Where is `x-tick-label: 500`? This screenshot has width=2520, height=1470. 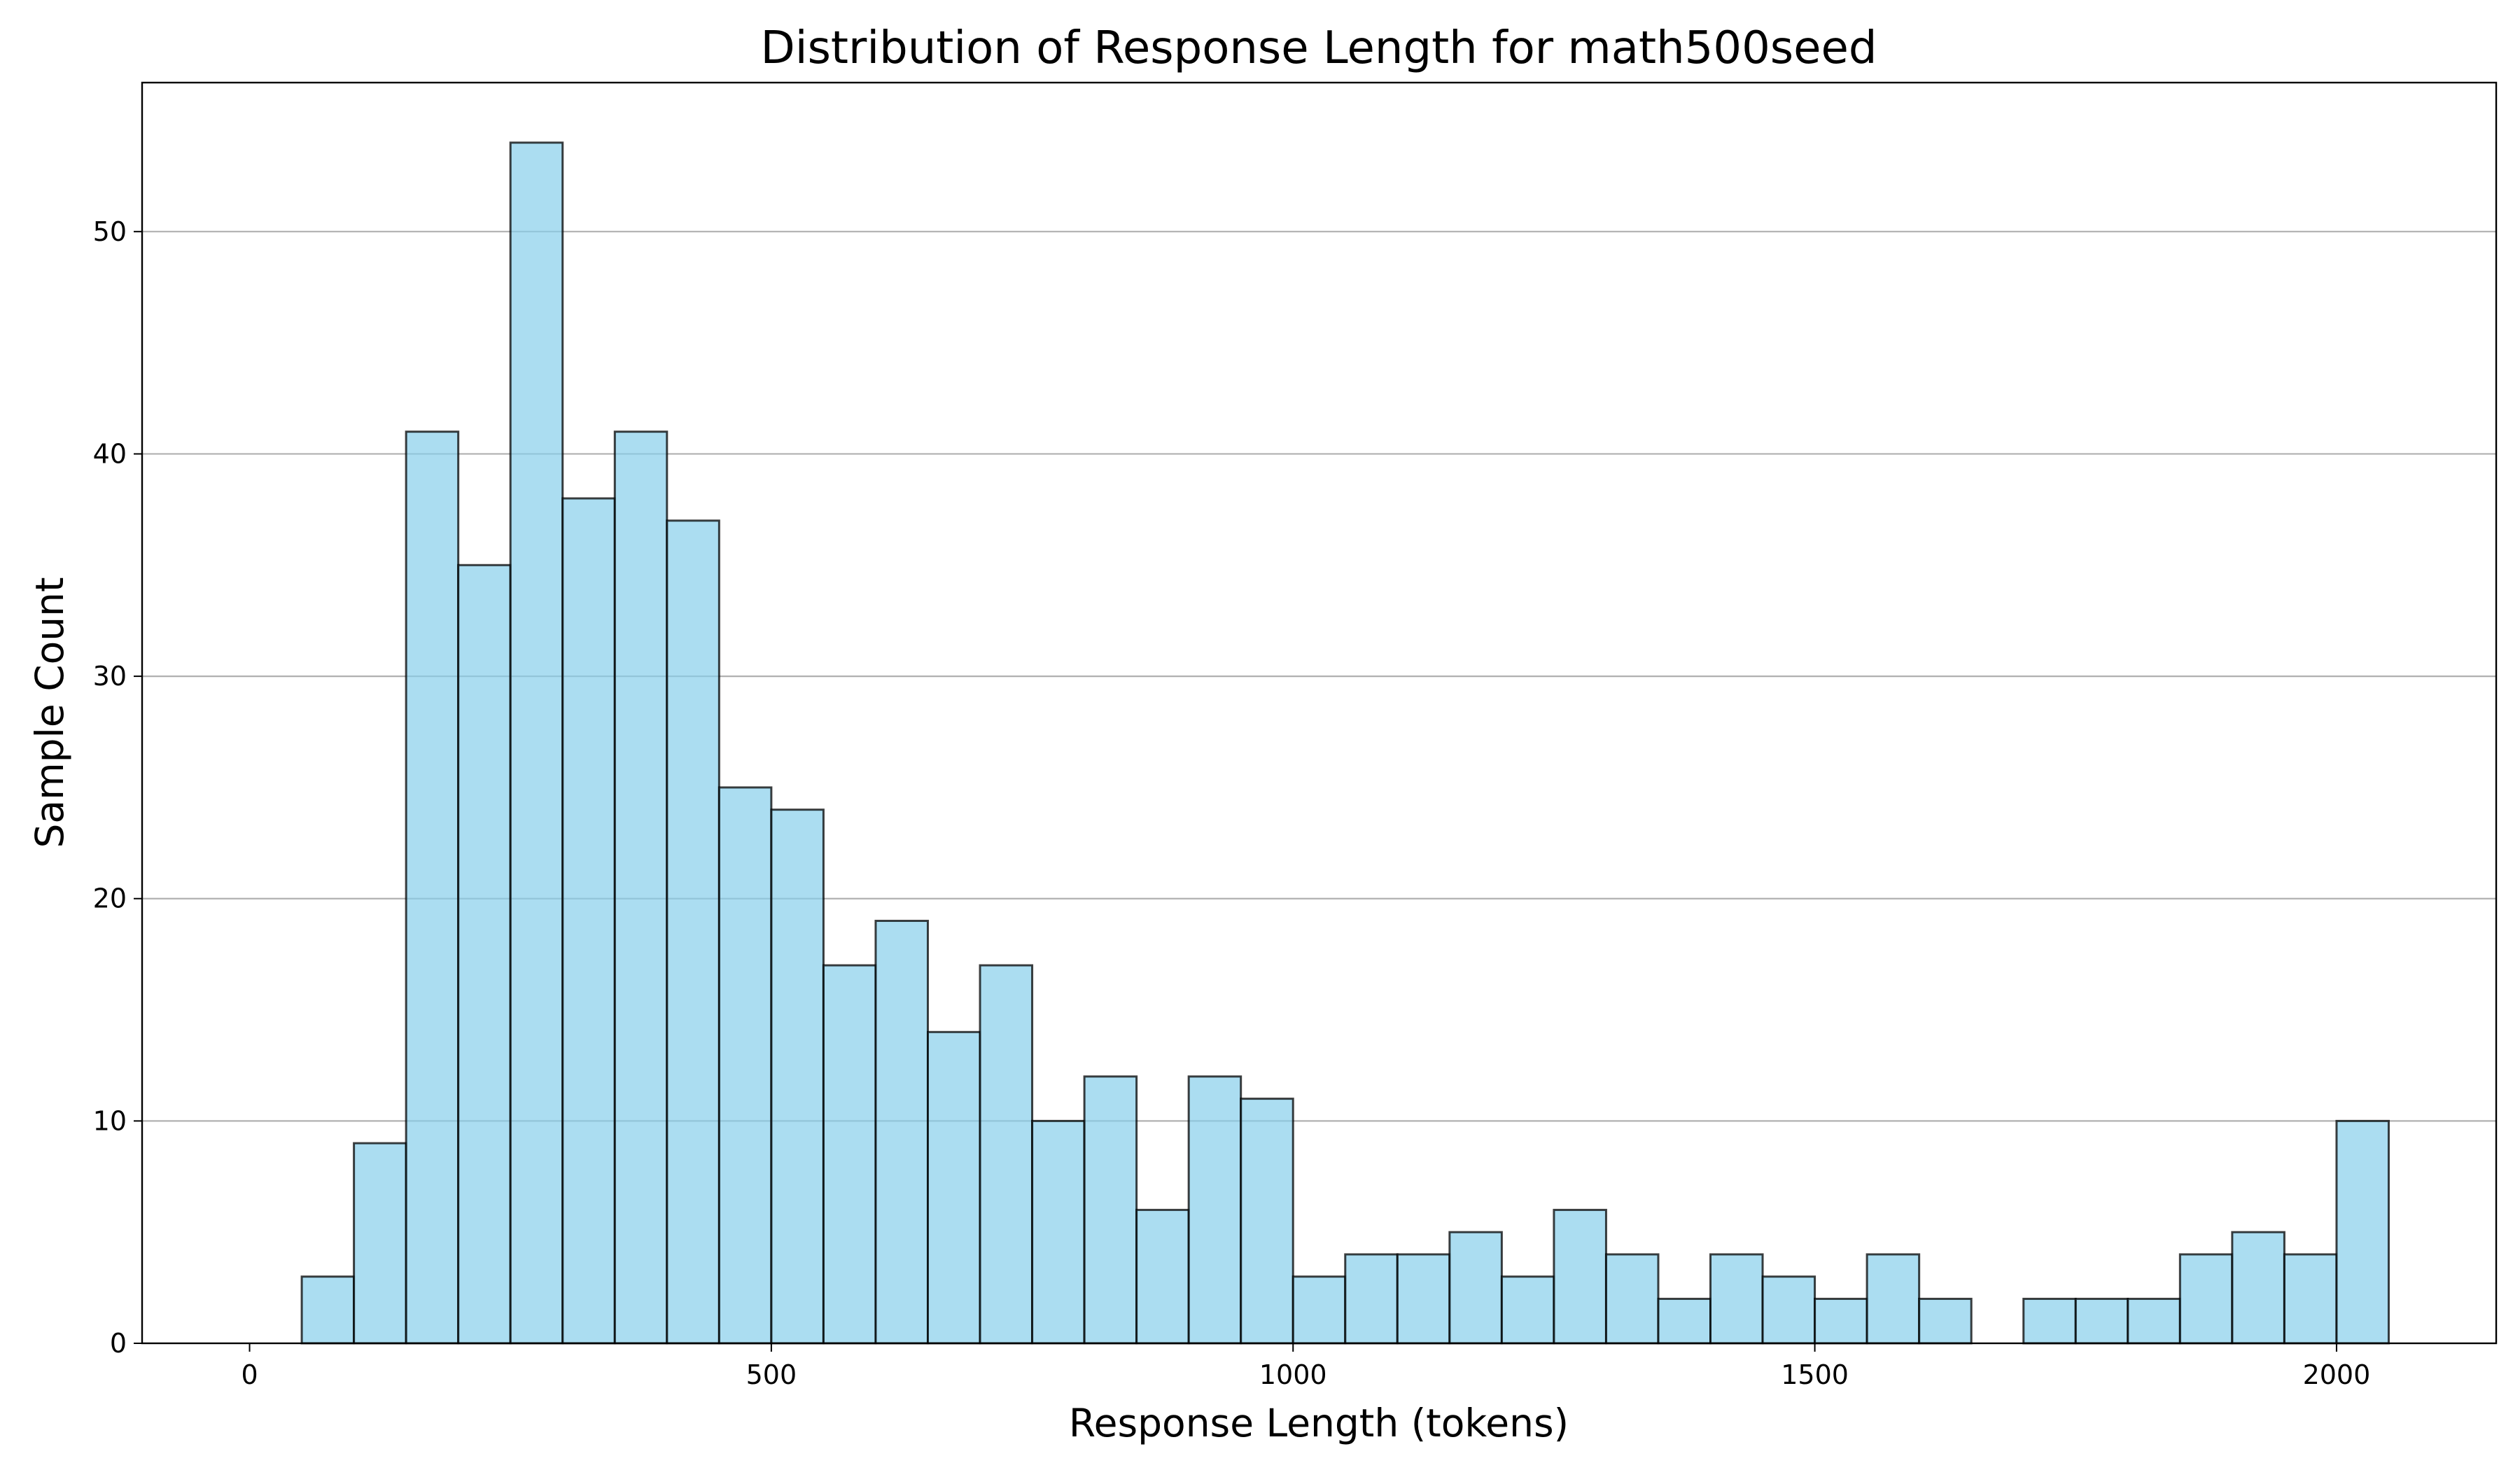 x-tick-label: 500 is located at coordinates (771, 1374).